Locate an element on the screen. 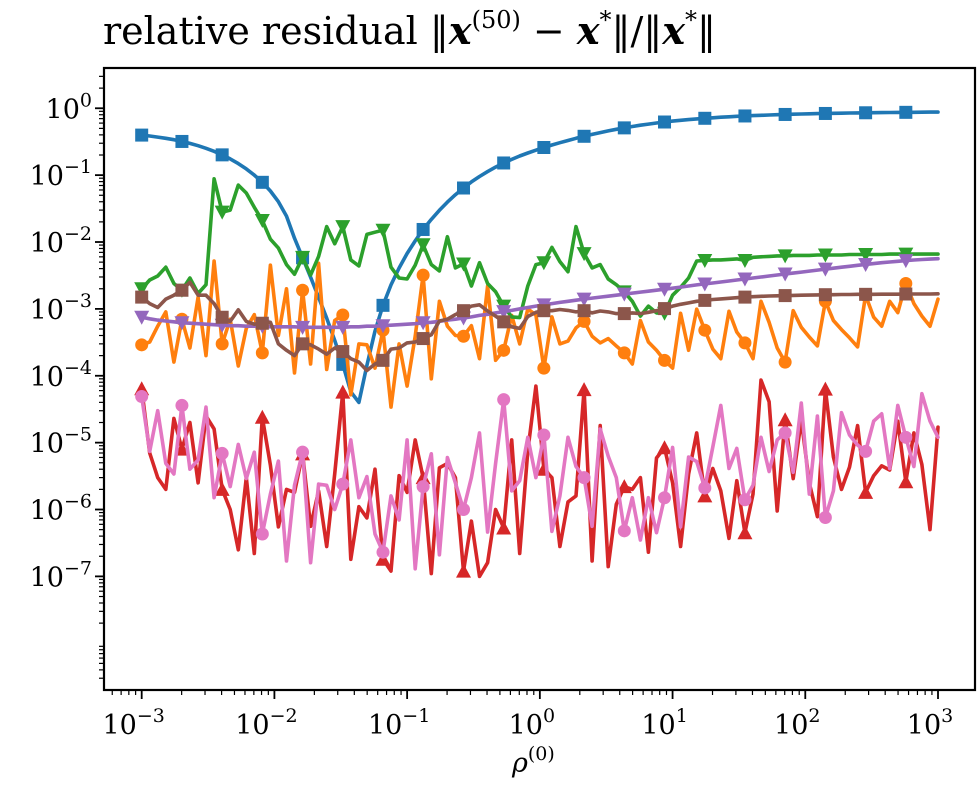  series-brown-squares is located at coordinates (537, 326).